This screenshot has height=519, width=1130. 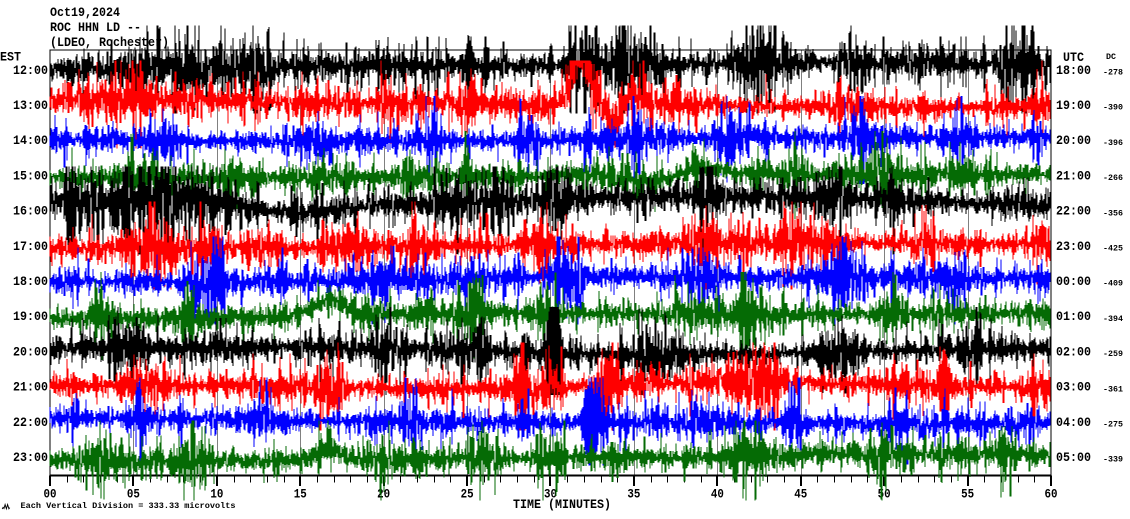 I want to click on svg-text: -259, so click(x=1113, y=354).